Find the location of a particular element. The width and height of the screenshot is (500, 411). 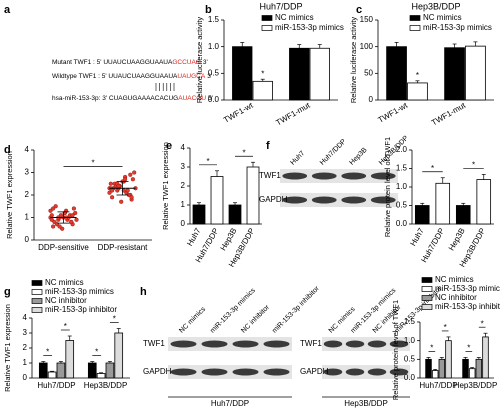

lane-label: NC mimics is located at coordinates (192, 319).